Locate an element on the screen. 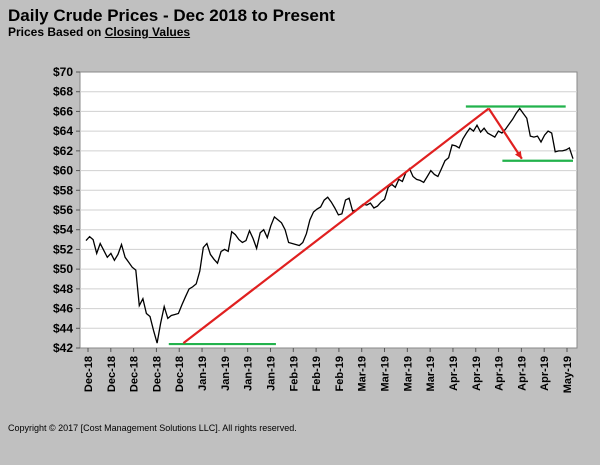  y-tick-label: $46 is located at coordinates (63, 309).